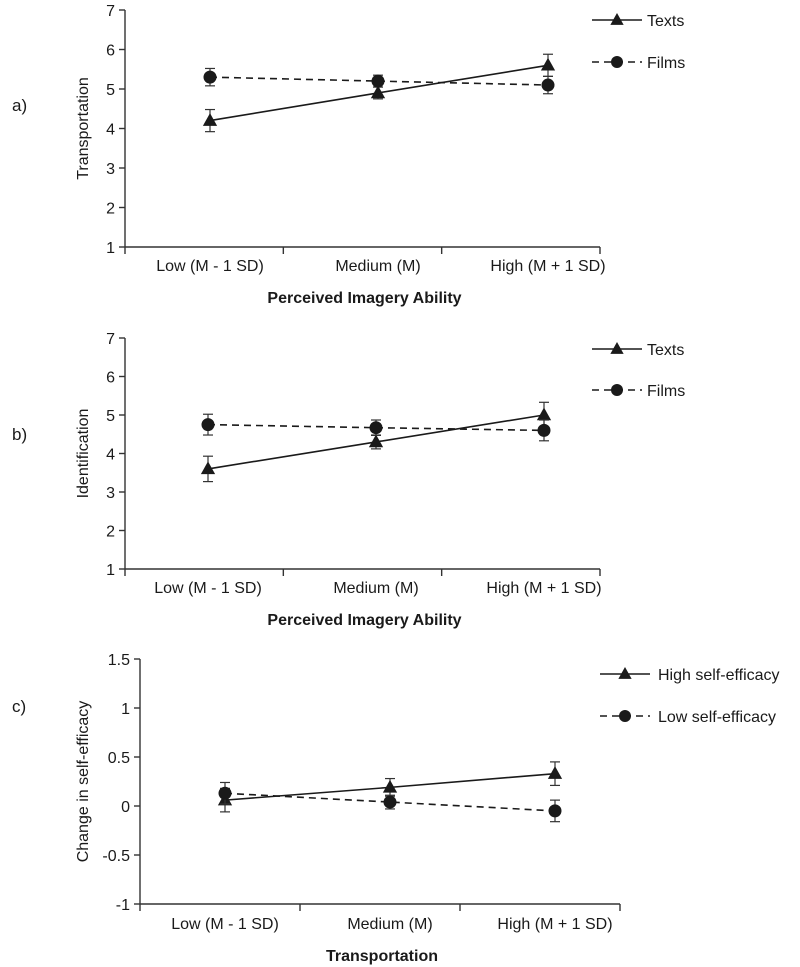 This screenshot has width=800, height=967. I want to click on y-tick-label: -0.5, so click(116, 856).